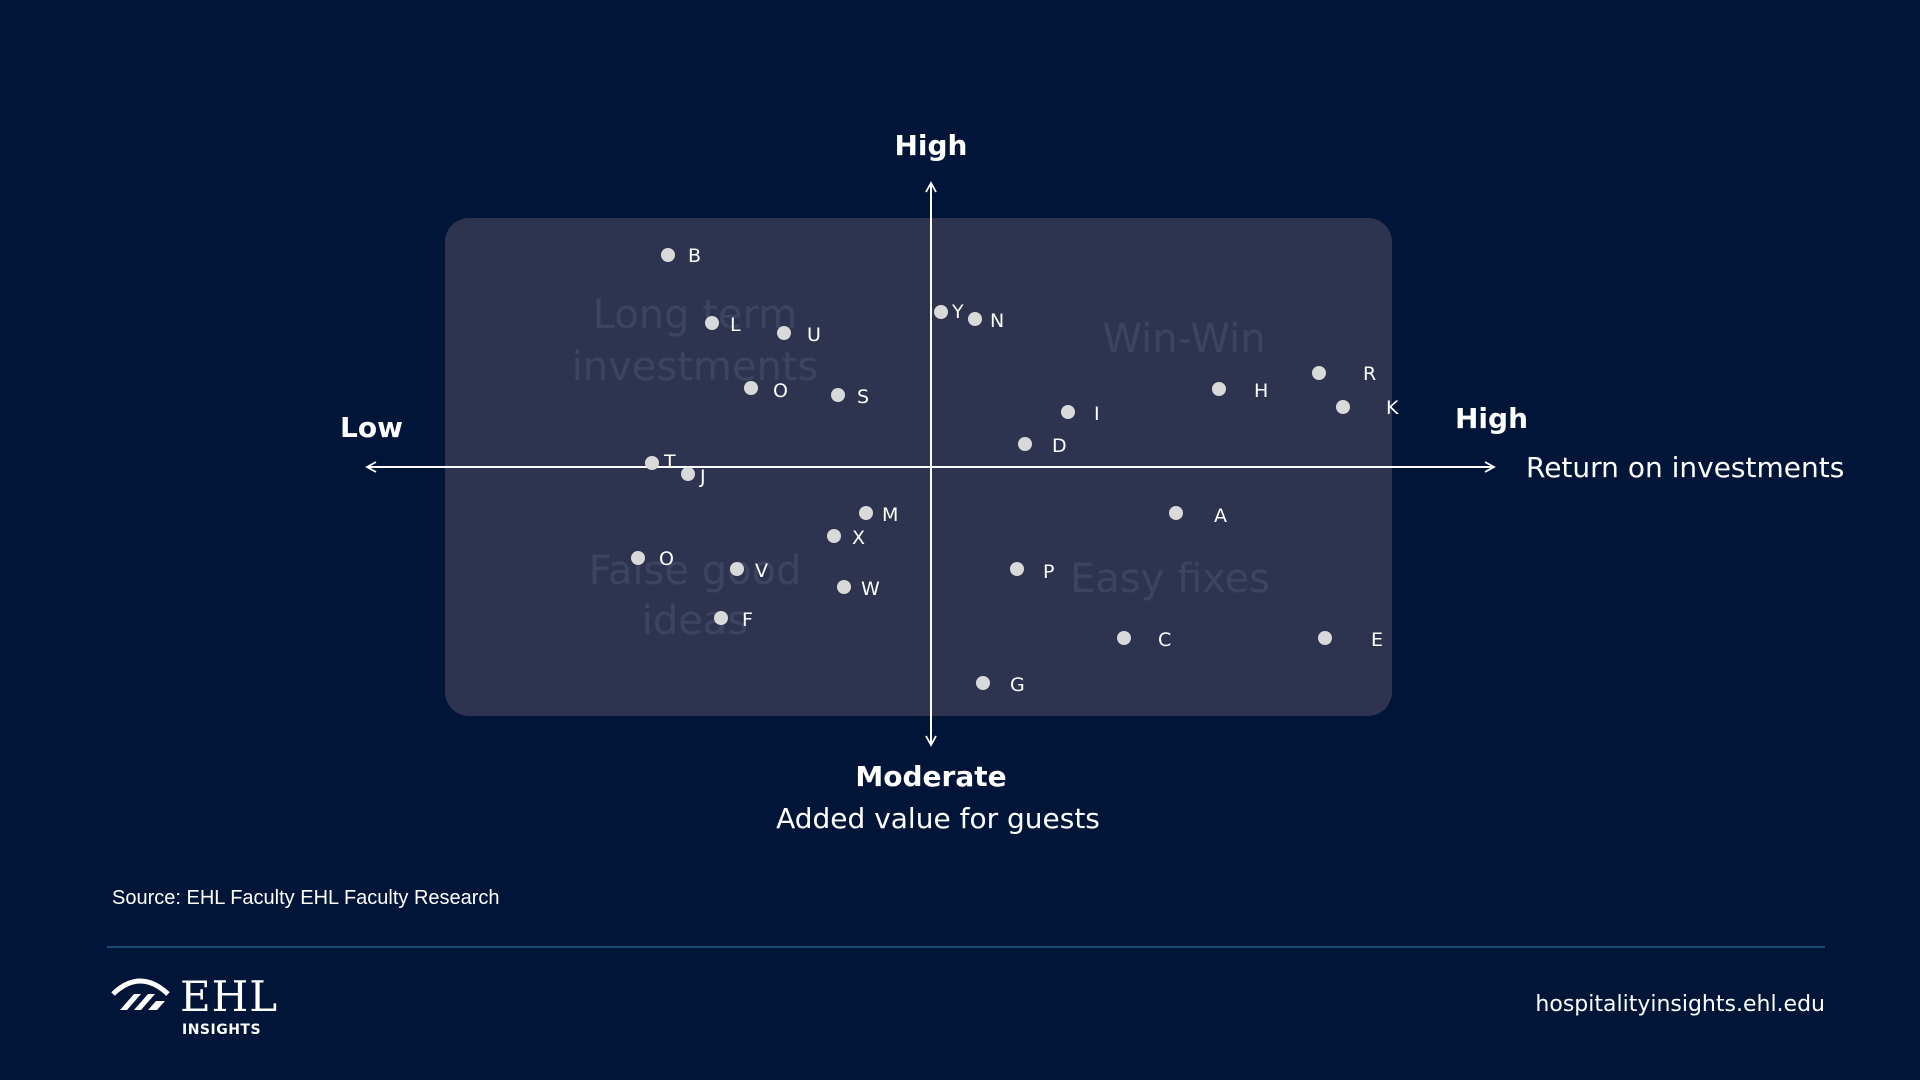  Describe the element at coordinates (695, 571) in the screenshot. I see `quadrant-label-false-good: False good` at that location.